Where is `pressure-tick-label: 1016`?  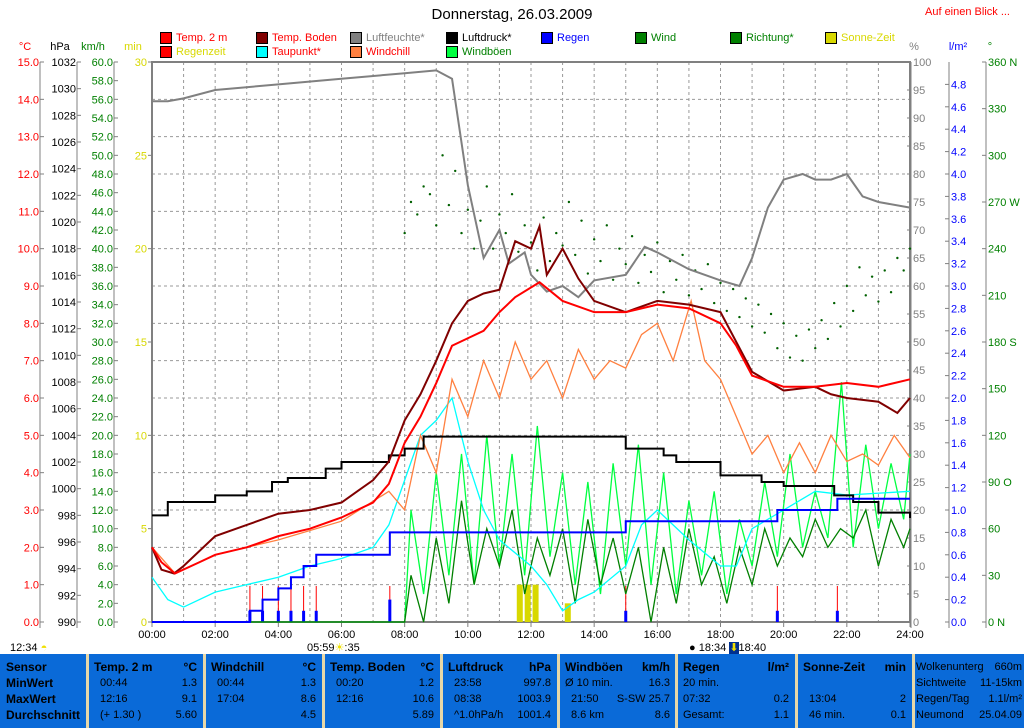 pressure-tick-label: 1016 is located at coordinates (64, 276).